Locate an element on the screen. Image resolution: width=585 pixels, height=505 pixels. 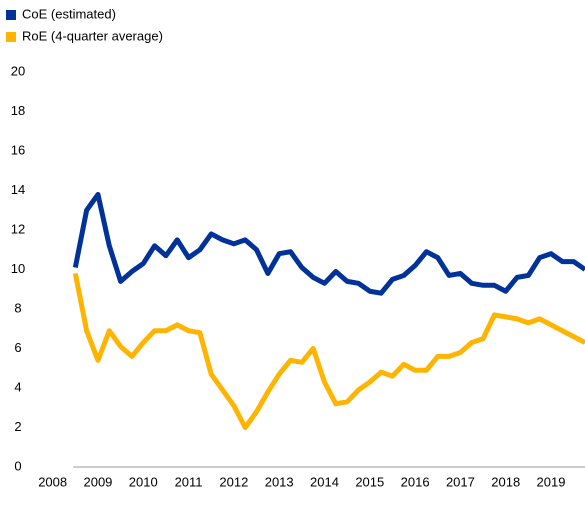
x-tick-label: 2010 is located at coordinates (143, 481).